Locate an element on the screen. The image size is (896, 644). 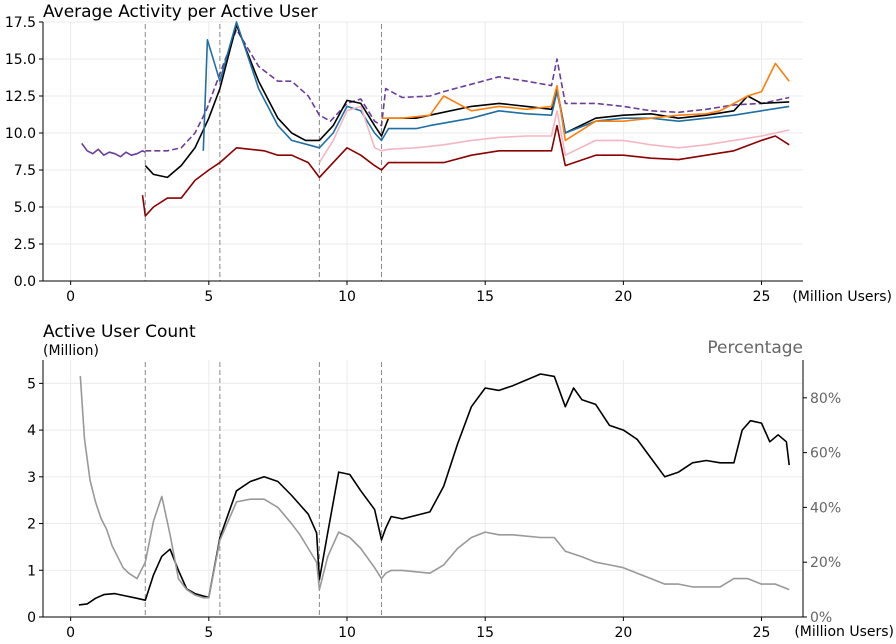
user-count-chart-x-axis-label: (Million Users) is located at coordinates (844, 632).